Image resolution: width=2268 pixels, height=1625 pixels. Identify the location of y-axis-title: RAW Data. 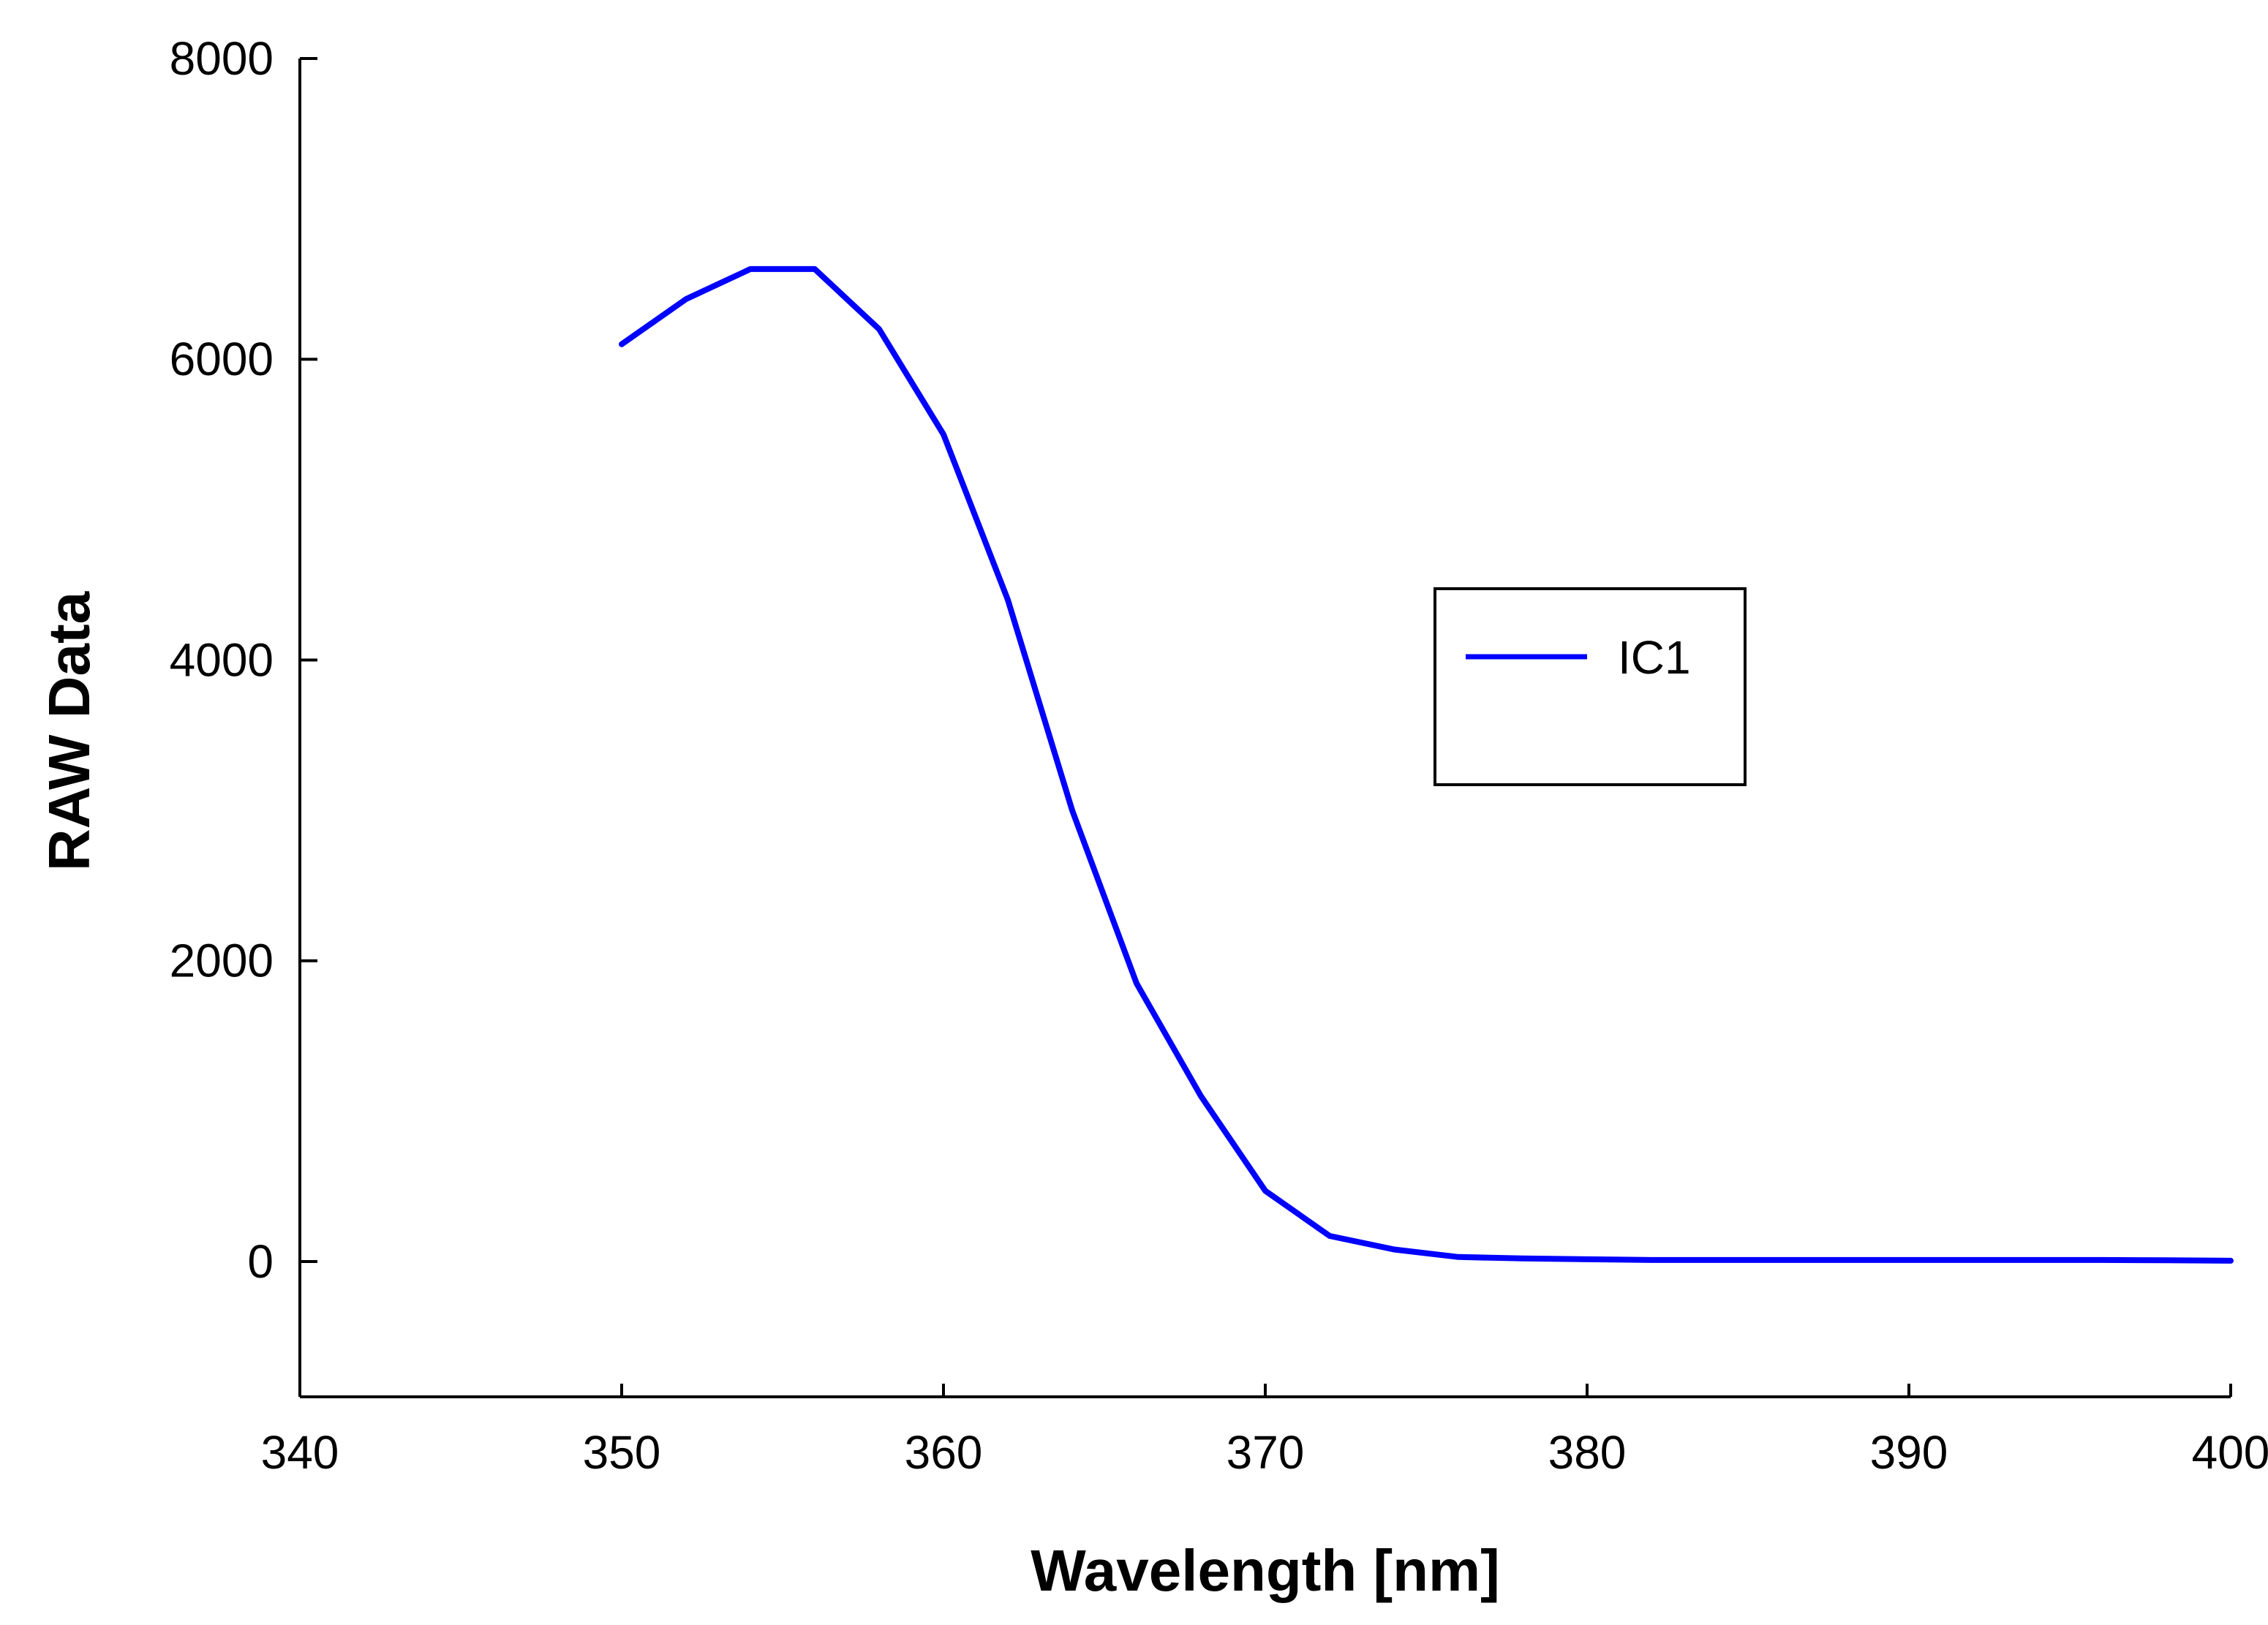
(69, 731).